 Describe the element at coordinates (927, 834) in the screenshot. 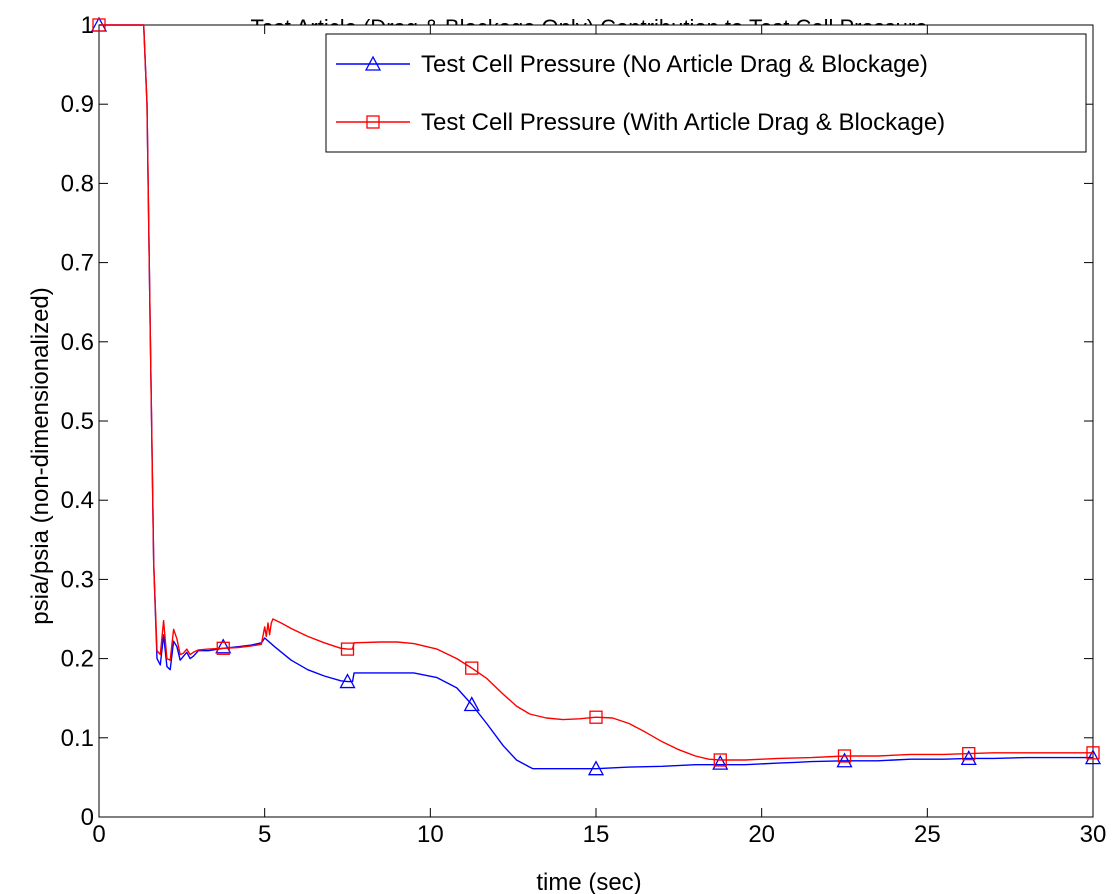

I see `x-tick-label: 25` at that location.